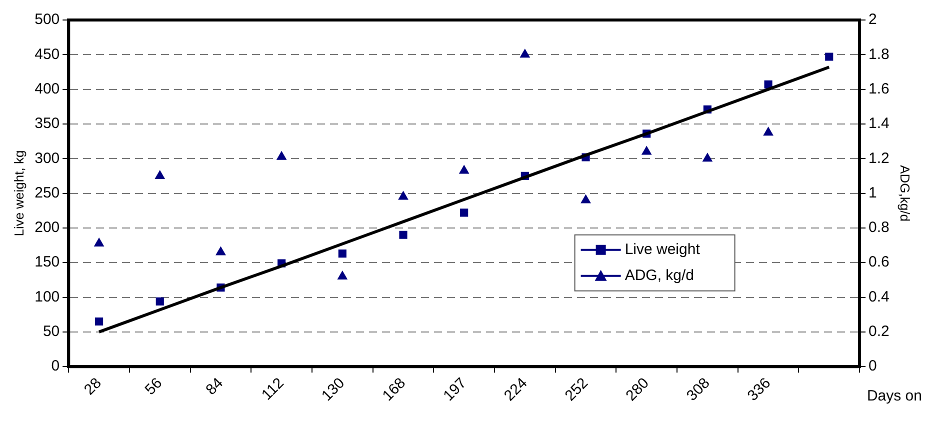 This screenshot has width=936, height=431. I want to click on x-tick-label: 112, so click(273, 389).